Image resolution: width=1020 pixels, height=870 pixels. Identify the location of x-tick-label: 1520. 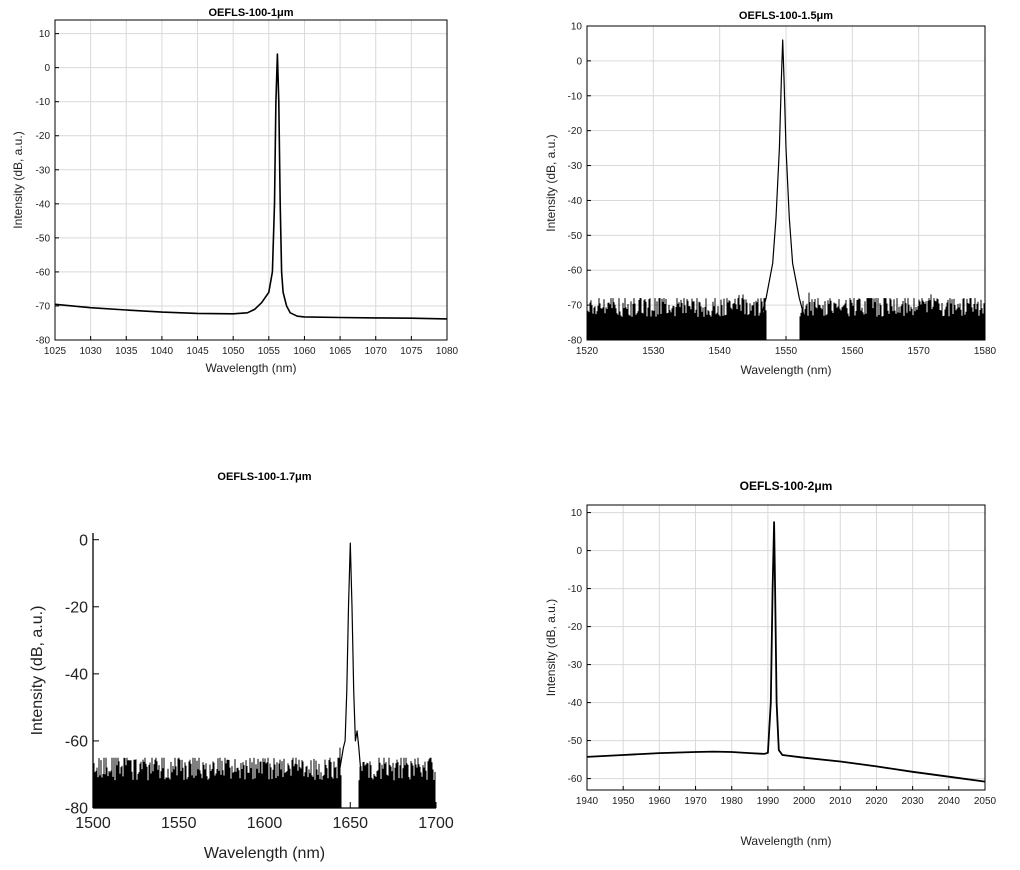
(587, 351).